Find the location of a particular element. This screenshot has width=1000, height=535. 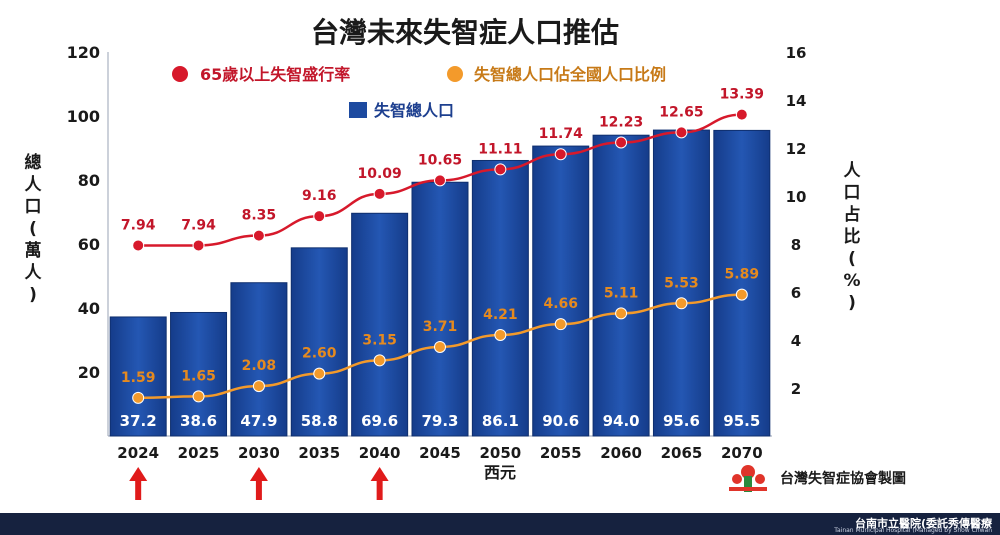

arrow-head-2024 is located at coordinates (138, 474).